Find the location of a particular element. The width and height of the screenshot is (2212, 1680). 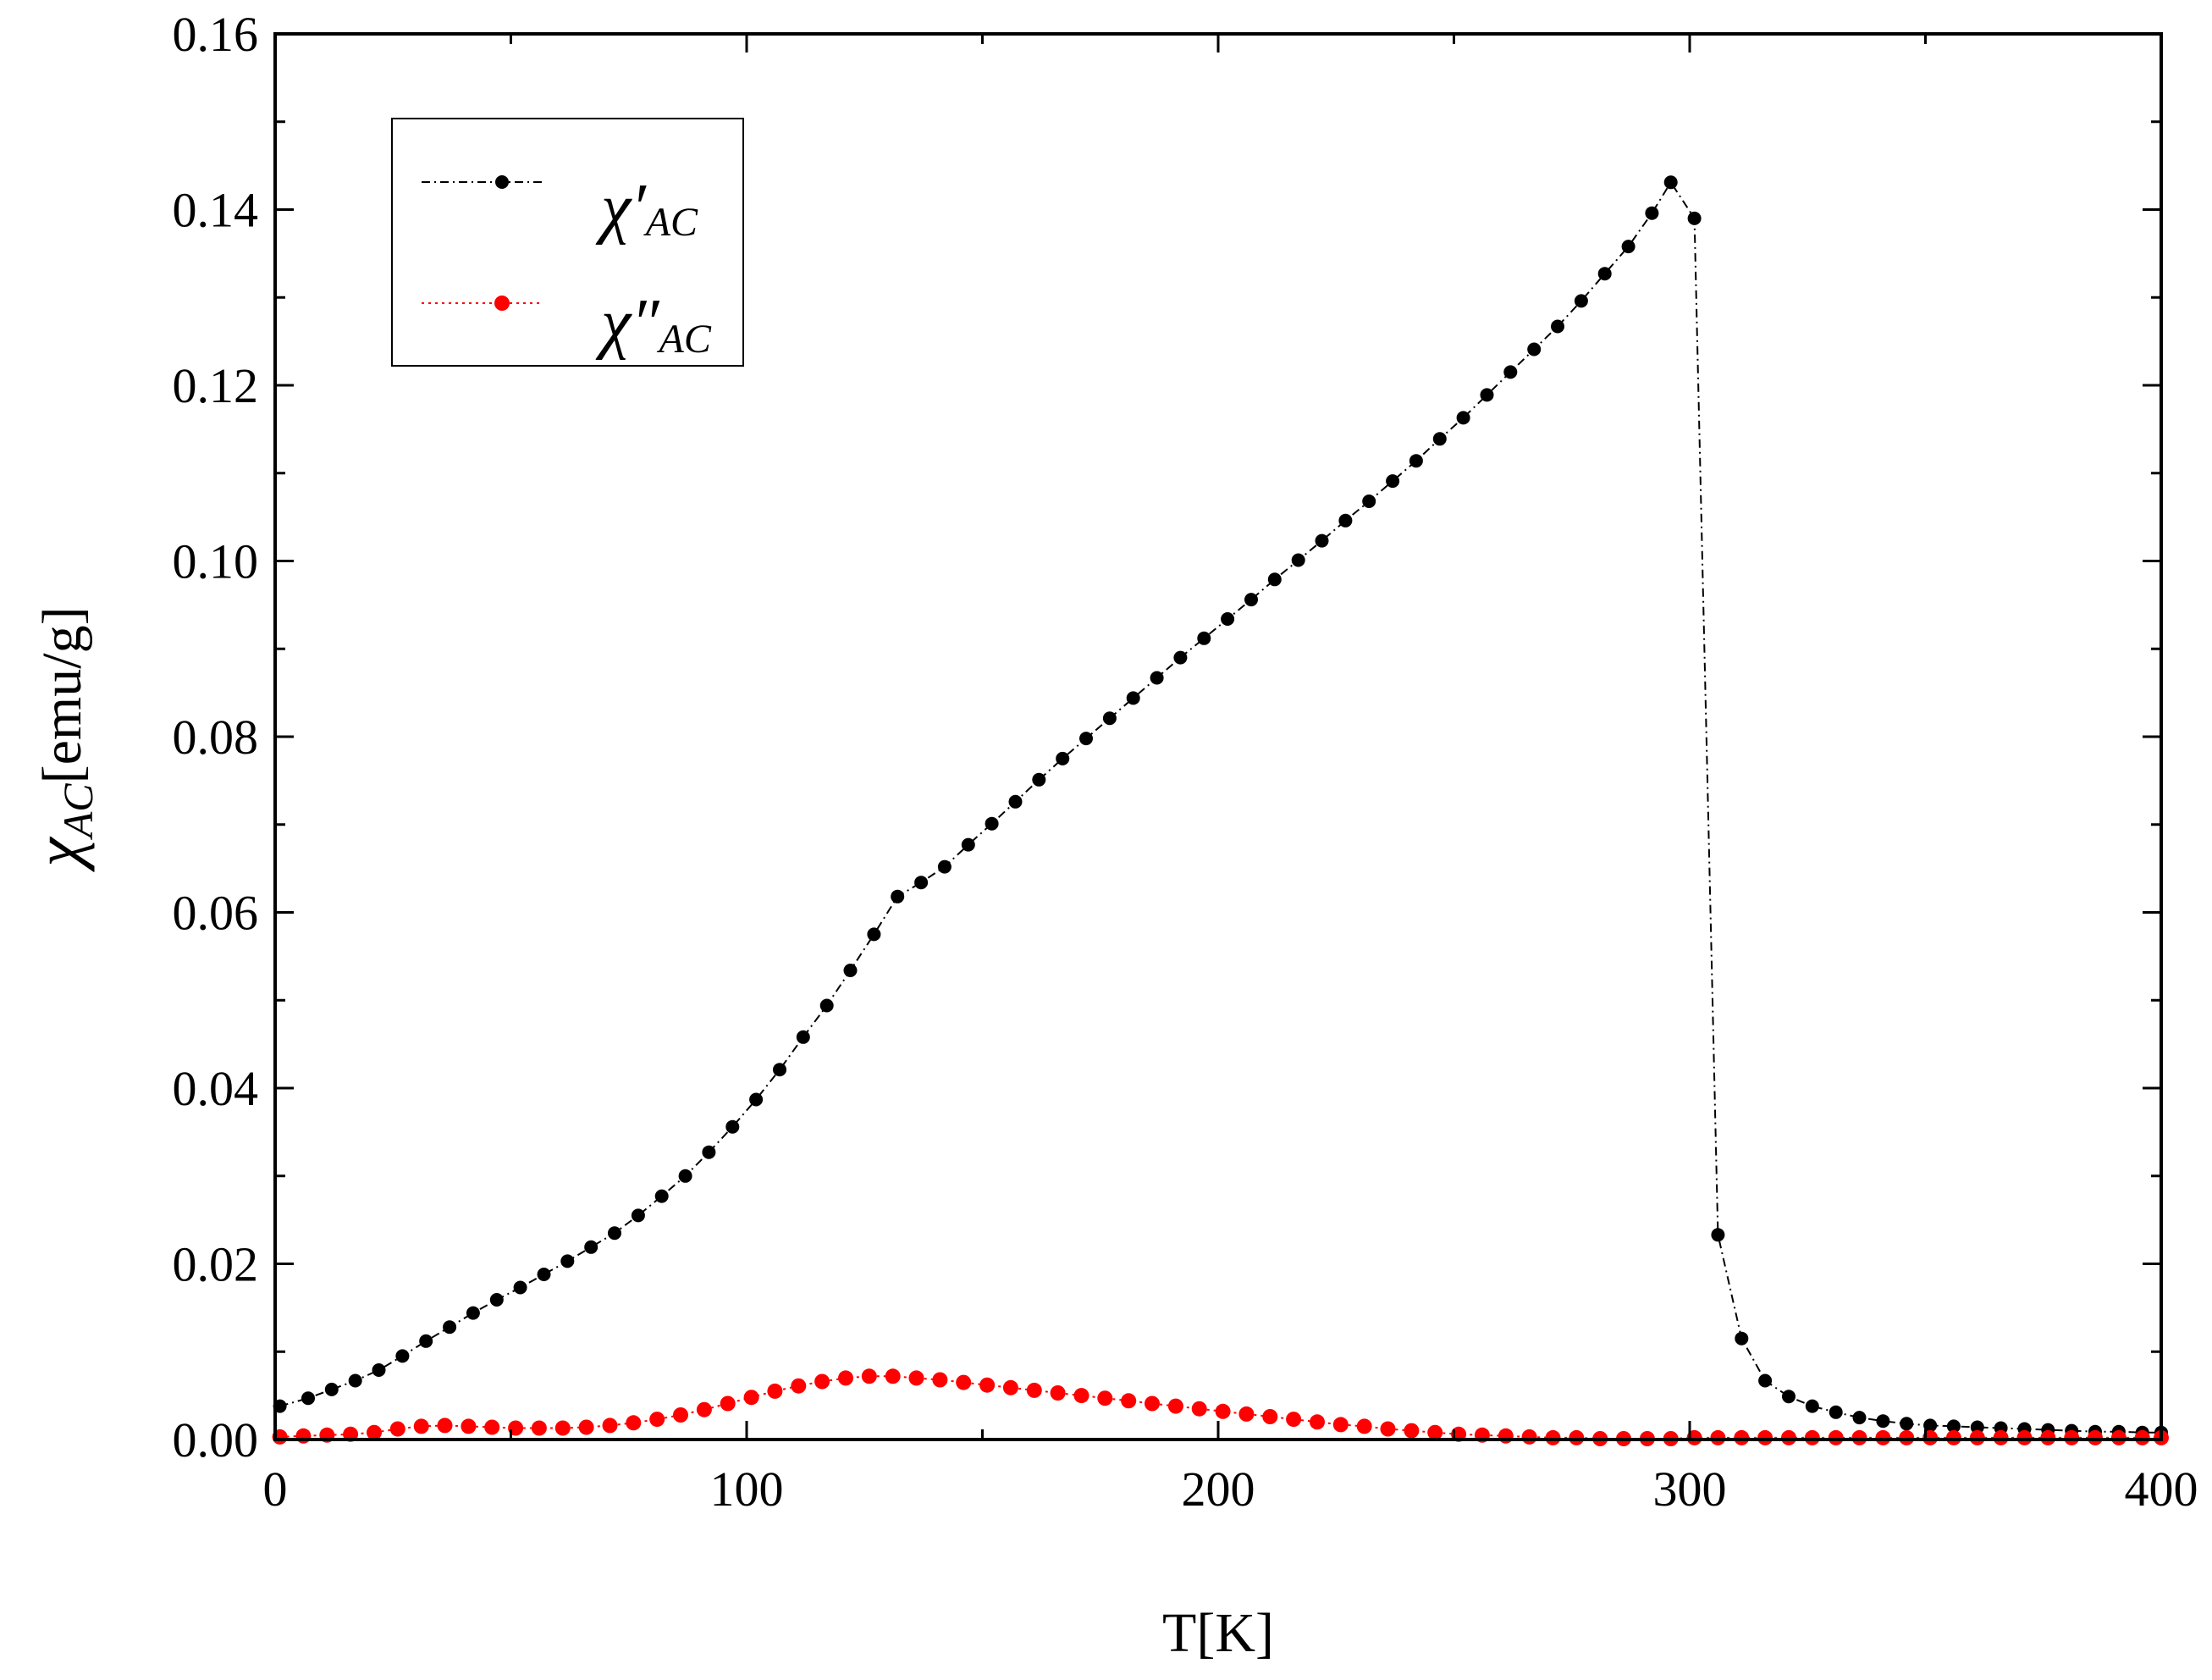

legend-sub-chi-double-prime: AC is located at coordinates (684, 339).